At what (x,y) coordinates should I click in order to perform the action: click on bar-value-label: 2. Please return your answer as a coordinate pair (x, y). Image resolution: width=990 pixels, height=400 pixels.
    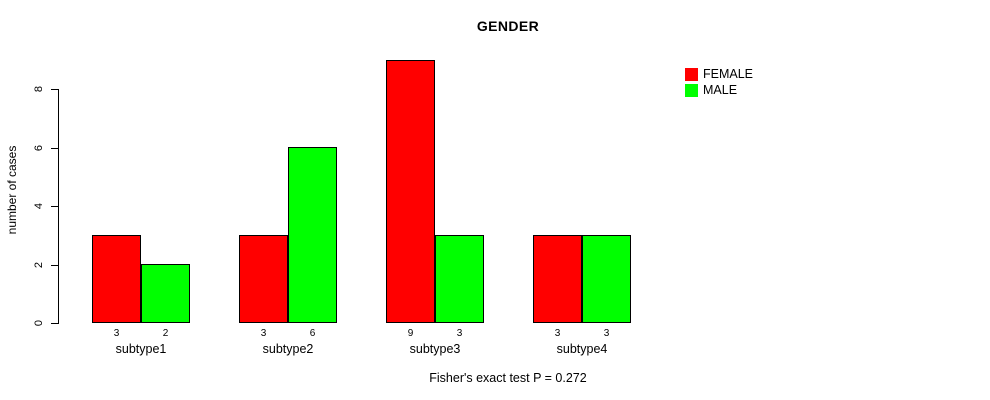
    Looking at the image, I should click on (165, 333).